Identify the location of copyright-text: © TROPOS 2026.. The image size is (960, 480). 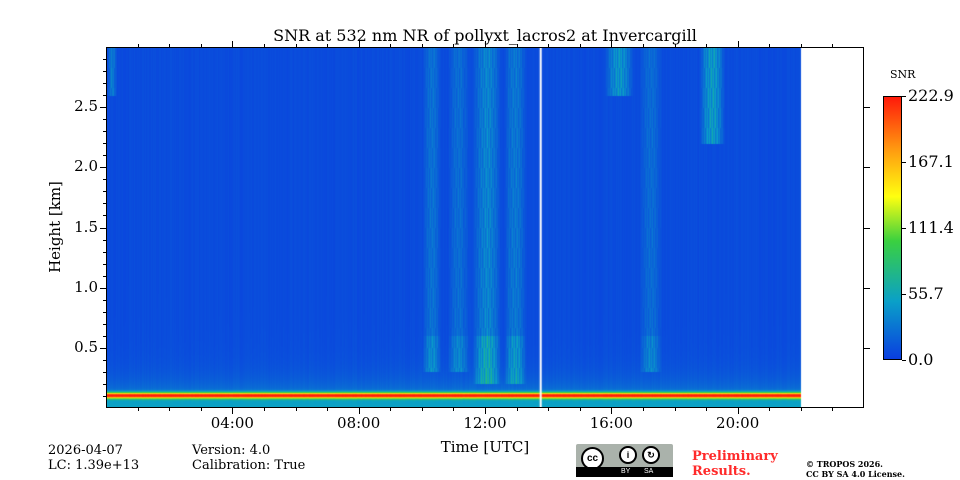
(844, 464).